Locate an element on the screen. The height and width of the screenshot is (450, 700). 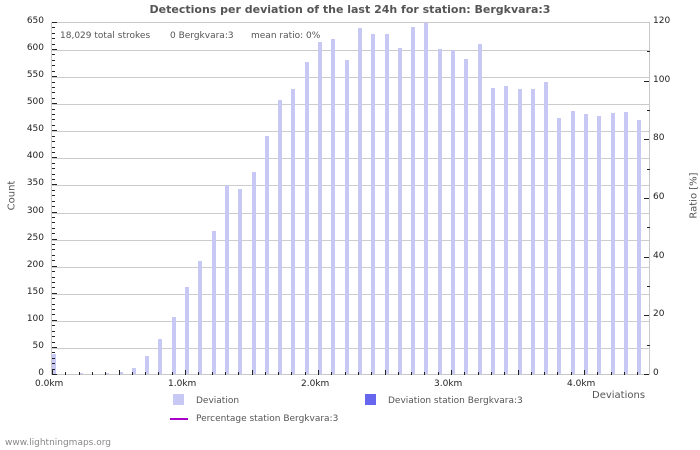
legend-deviation-station-label: Deviation station Bergkvara:3 is located at coordinates (455, 401).